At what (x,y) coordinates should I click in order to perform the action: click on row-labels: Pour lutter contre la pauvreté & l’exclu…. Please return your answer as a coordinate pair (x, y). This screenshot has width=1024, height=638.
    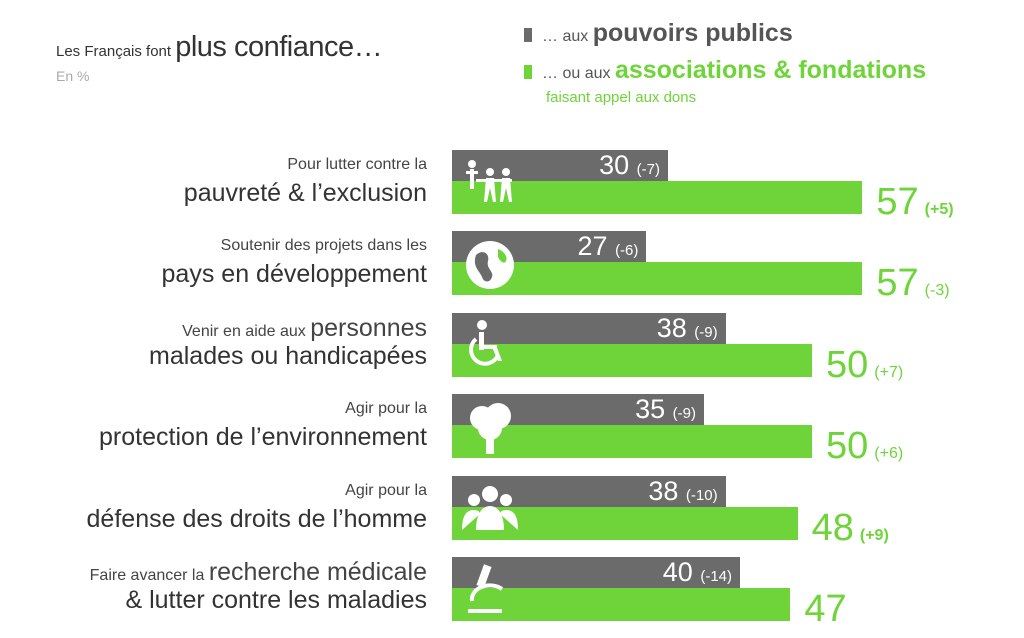
    Looking at the image, I should click on (305, 180).